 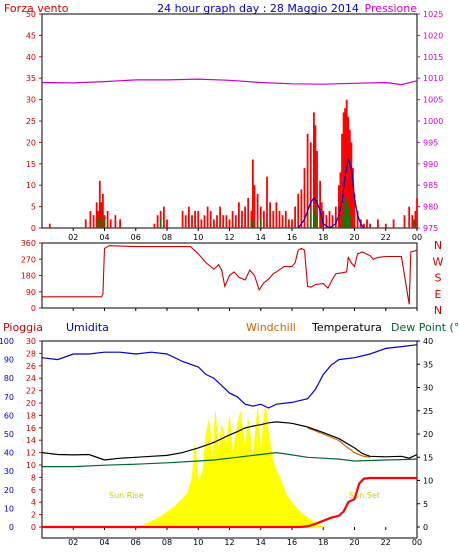 What do you see at coordinates (430, 228) in the screenshot?
I see `pressure-y-tick-label: 975` at bounding box center [430, 228].